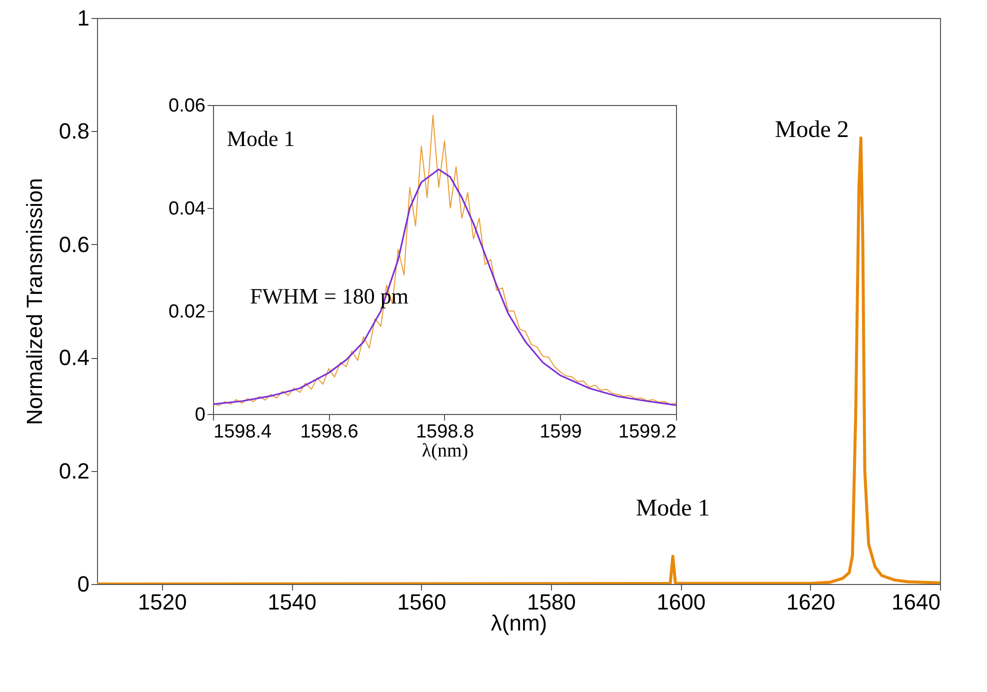 The image size is (987, 692). I want to click on y-tick-label: 0.2, so click(74, 471).